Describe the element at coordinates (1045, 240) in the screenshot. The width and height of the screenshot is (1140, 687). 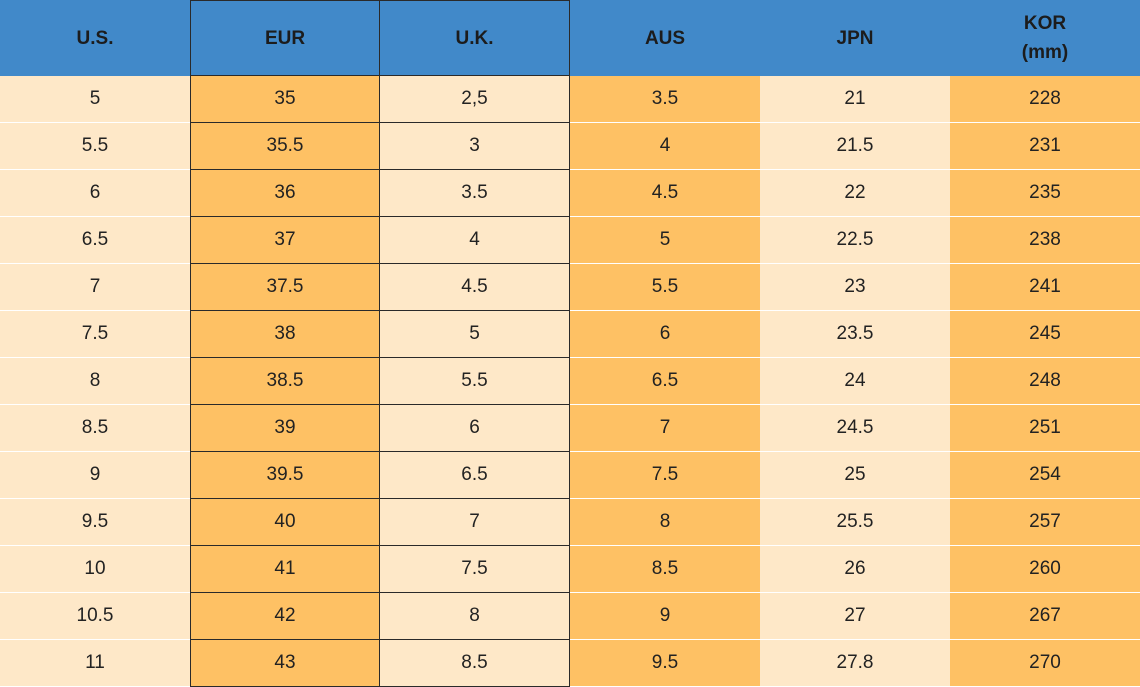
I see `table-cell: 238` at that location.